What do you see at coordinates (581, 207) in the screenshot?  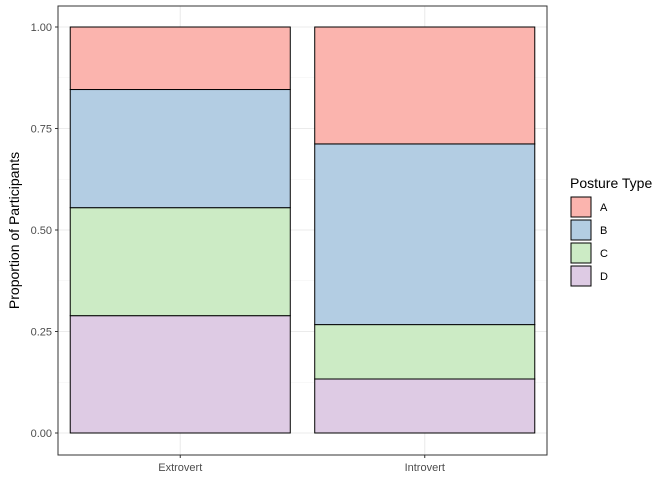 I see `legend-swatch-a` at bounding box center [581, 207].